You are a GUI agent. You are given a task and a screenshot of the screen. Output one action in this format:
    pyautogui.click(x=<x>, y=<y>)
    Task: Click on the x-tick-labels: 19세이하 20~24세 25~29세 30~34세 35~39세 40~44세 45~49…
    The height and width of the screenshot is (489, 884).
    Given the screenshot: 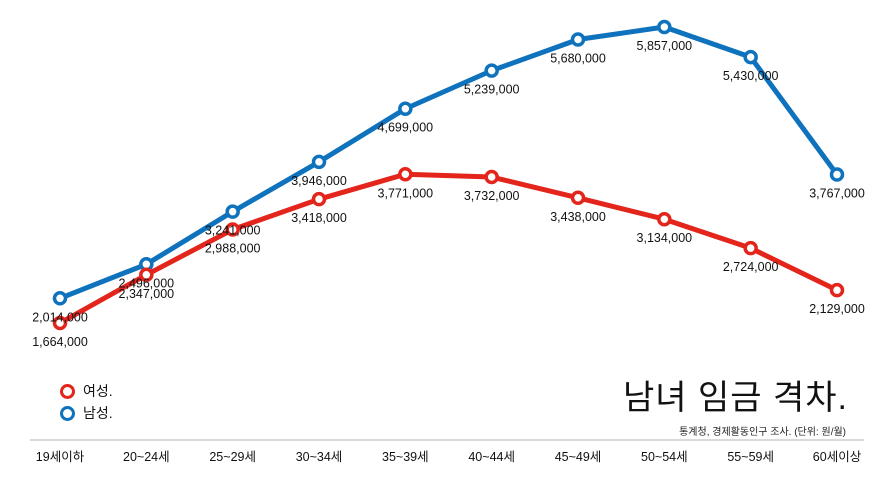 What is the action you would take?
    pyautogui.click(x=449, y=457)
    